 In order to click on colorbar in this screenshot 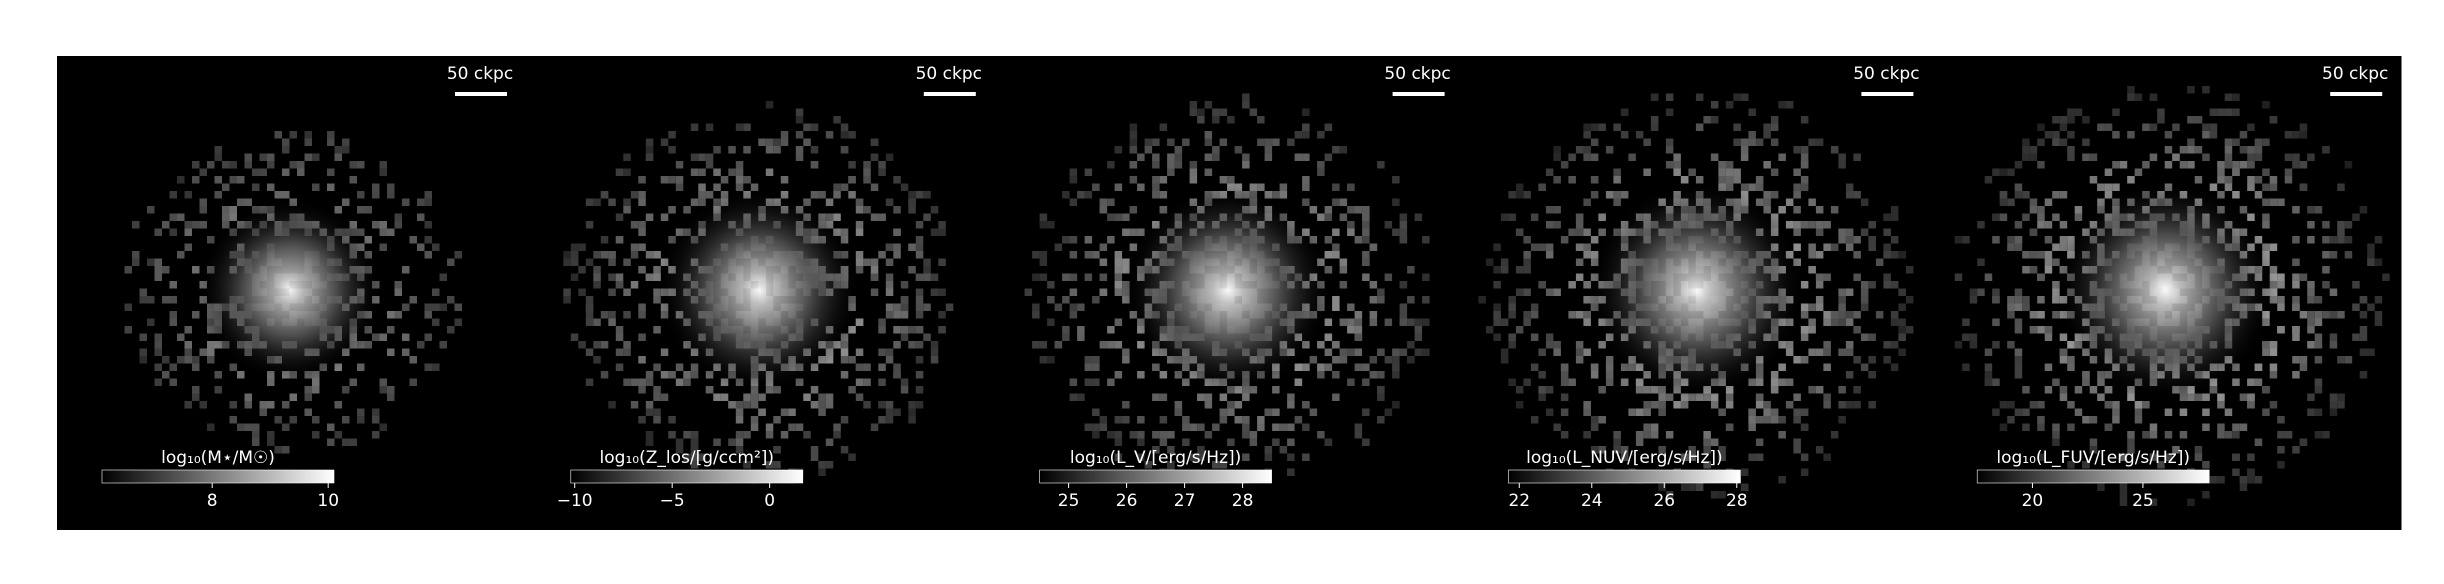, I will do `click(1155, 476)`.